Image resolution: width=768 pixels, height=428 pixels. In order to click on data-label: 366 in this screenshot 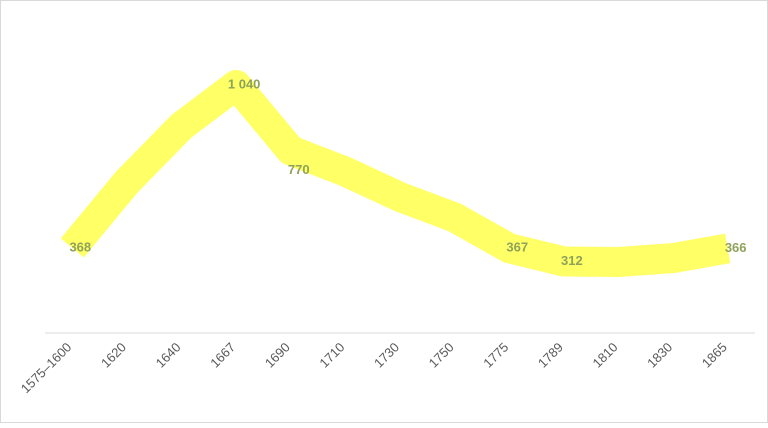, I will do `click(736, 247)`.